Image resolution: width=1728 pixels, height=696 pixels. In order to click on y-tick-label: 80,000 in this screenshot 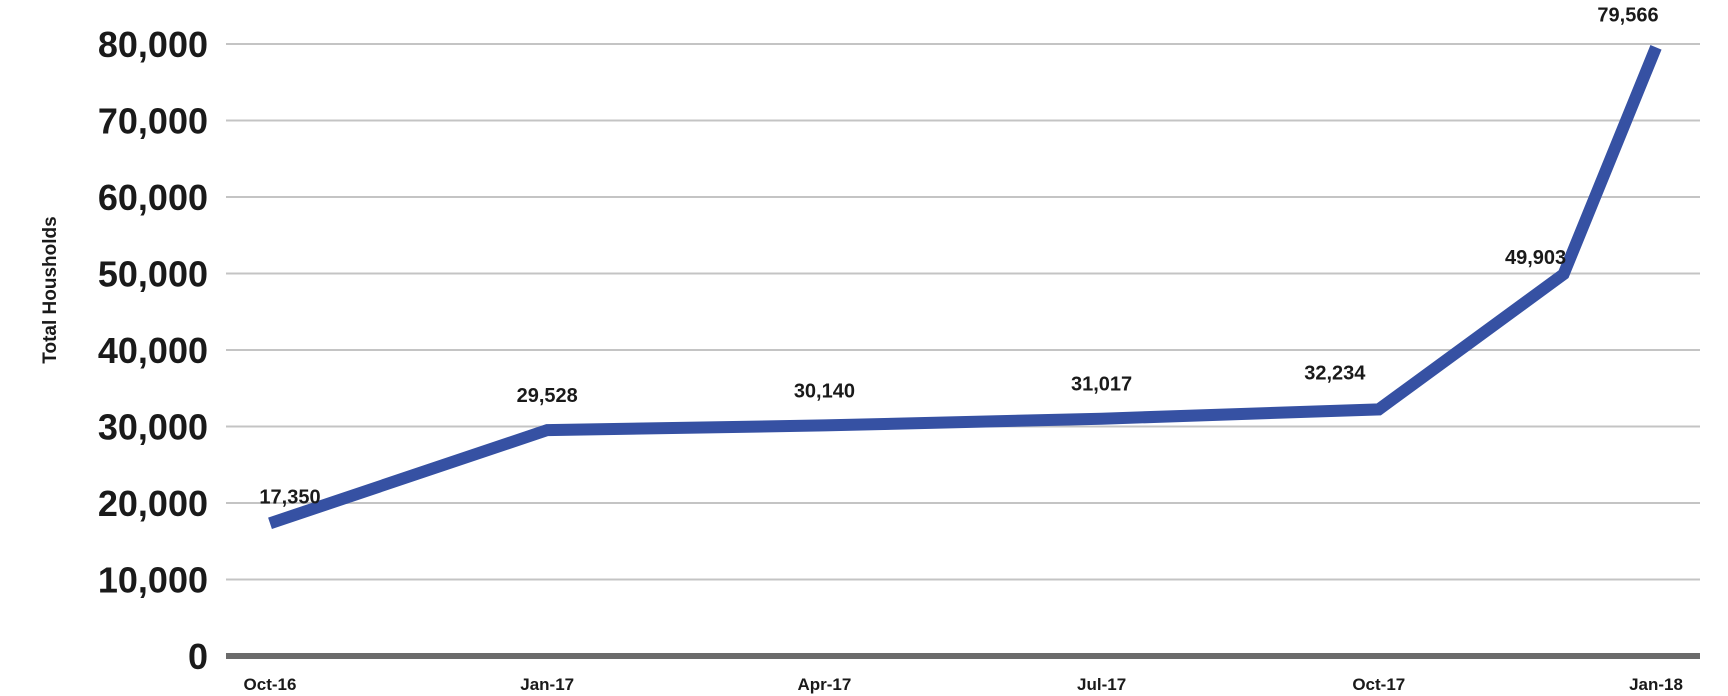, I will do `click(153, 44)`.